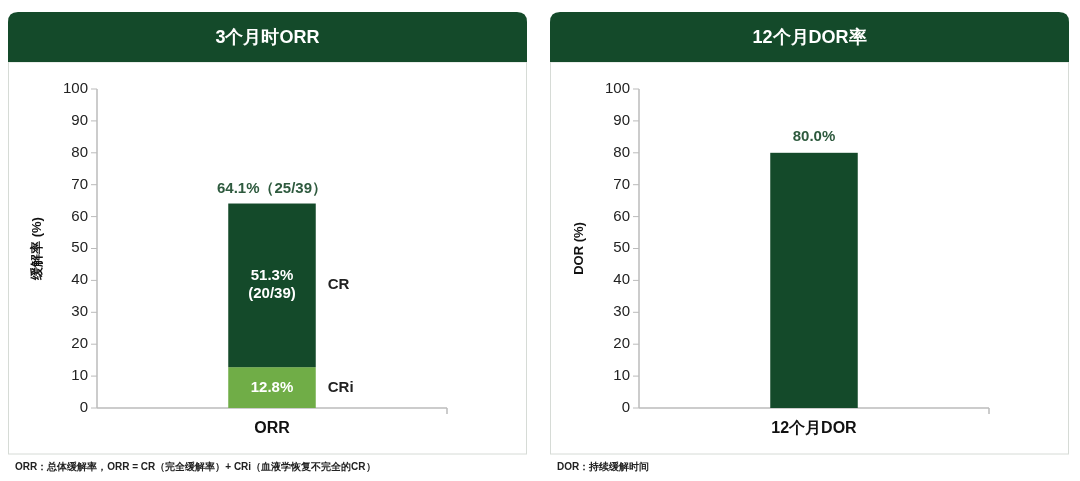 Image resolution: width=1080 pixels, height=481 pixels. Describe the element at coordinates (36, 249) in the screenshot. I see `y-axis-title: 缓解率 (%)` at that location.